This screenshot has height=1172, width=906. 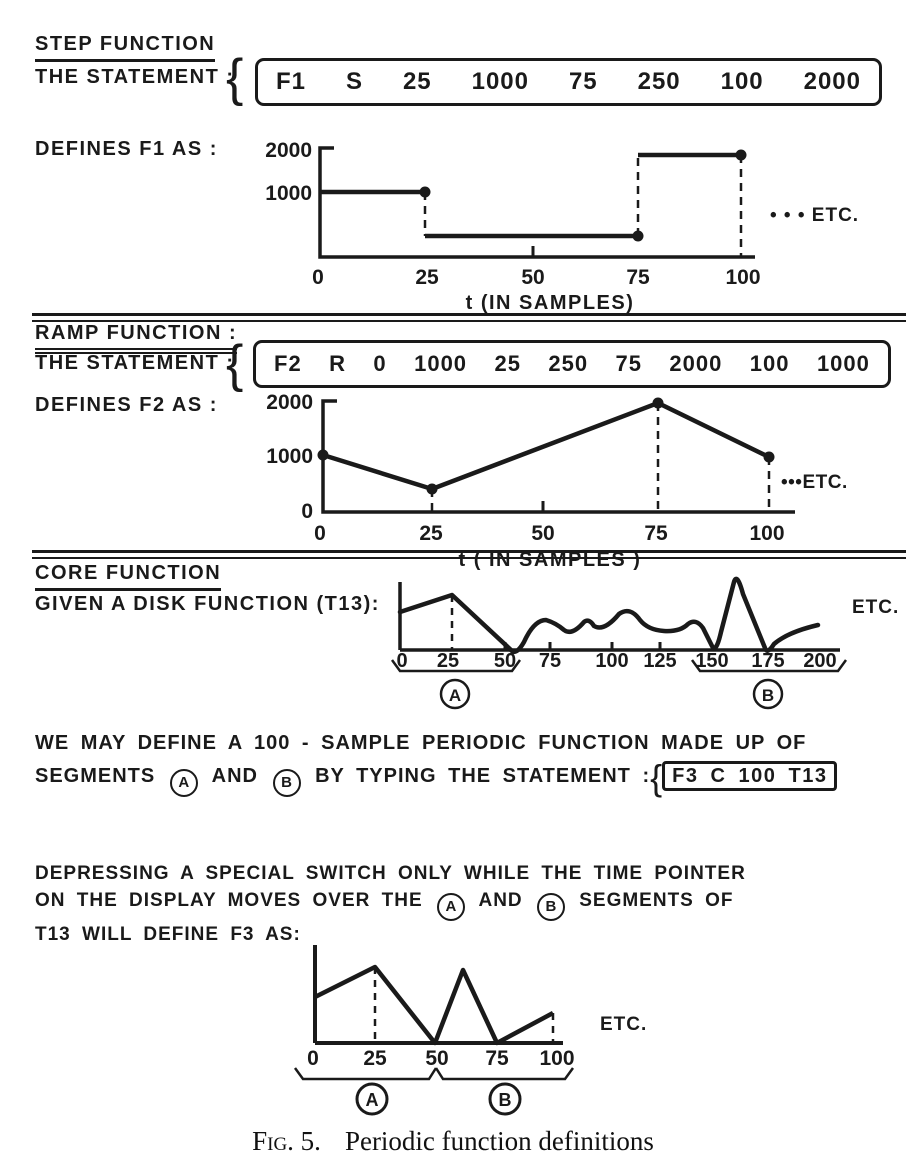 What do you see at coordinates (507, 363) in the screenshot?
I see `ramp-token: 25` at bounding box center [507, 363].